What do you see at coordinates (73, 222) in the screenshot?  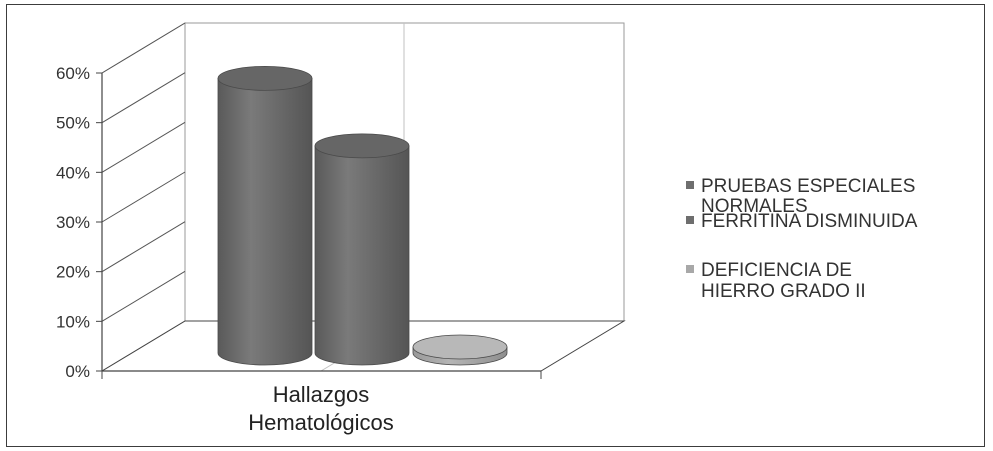 I see `y-tick-label: 30%` at bounding box center [73, 222].